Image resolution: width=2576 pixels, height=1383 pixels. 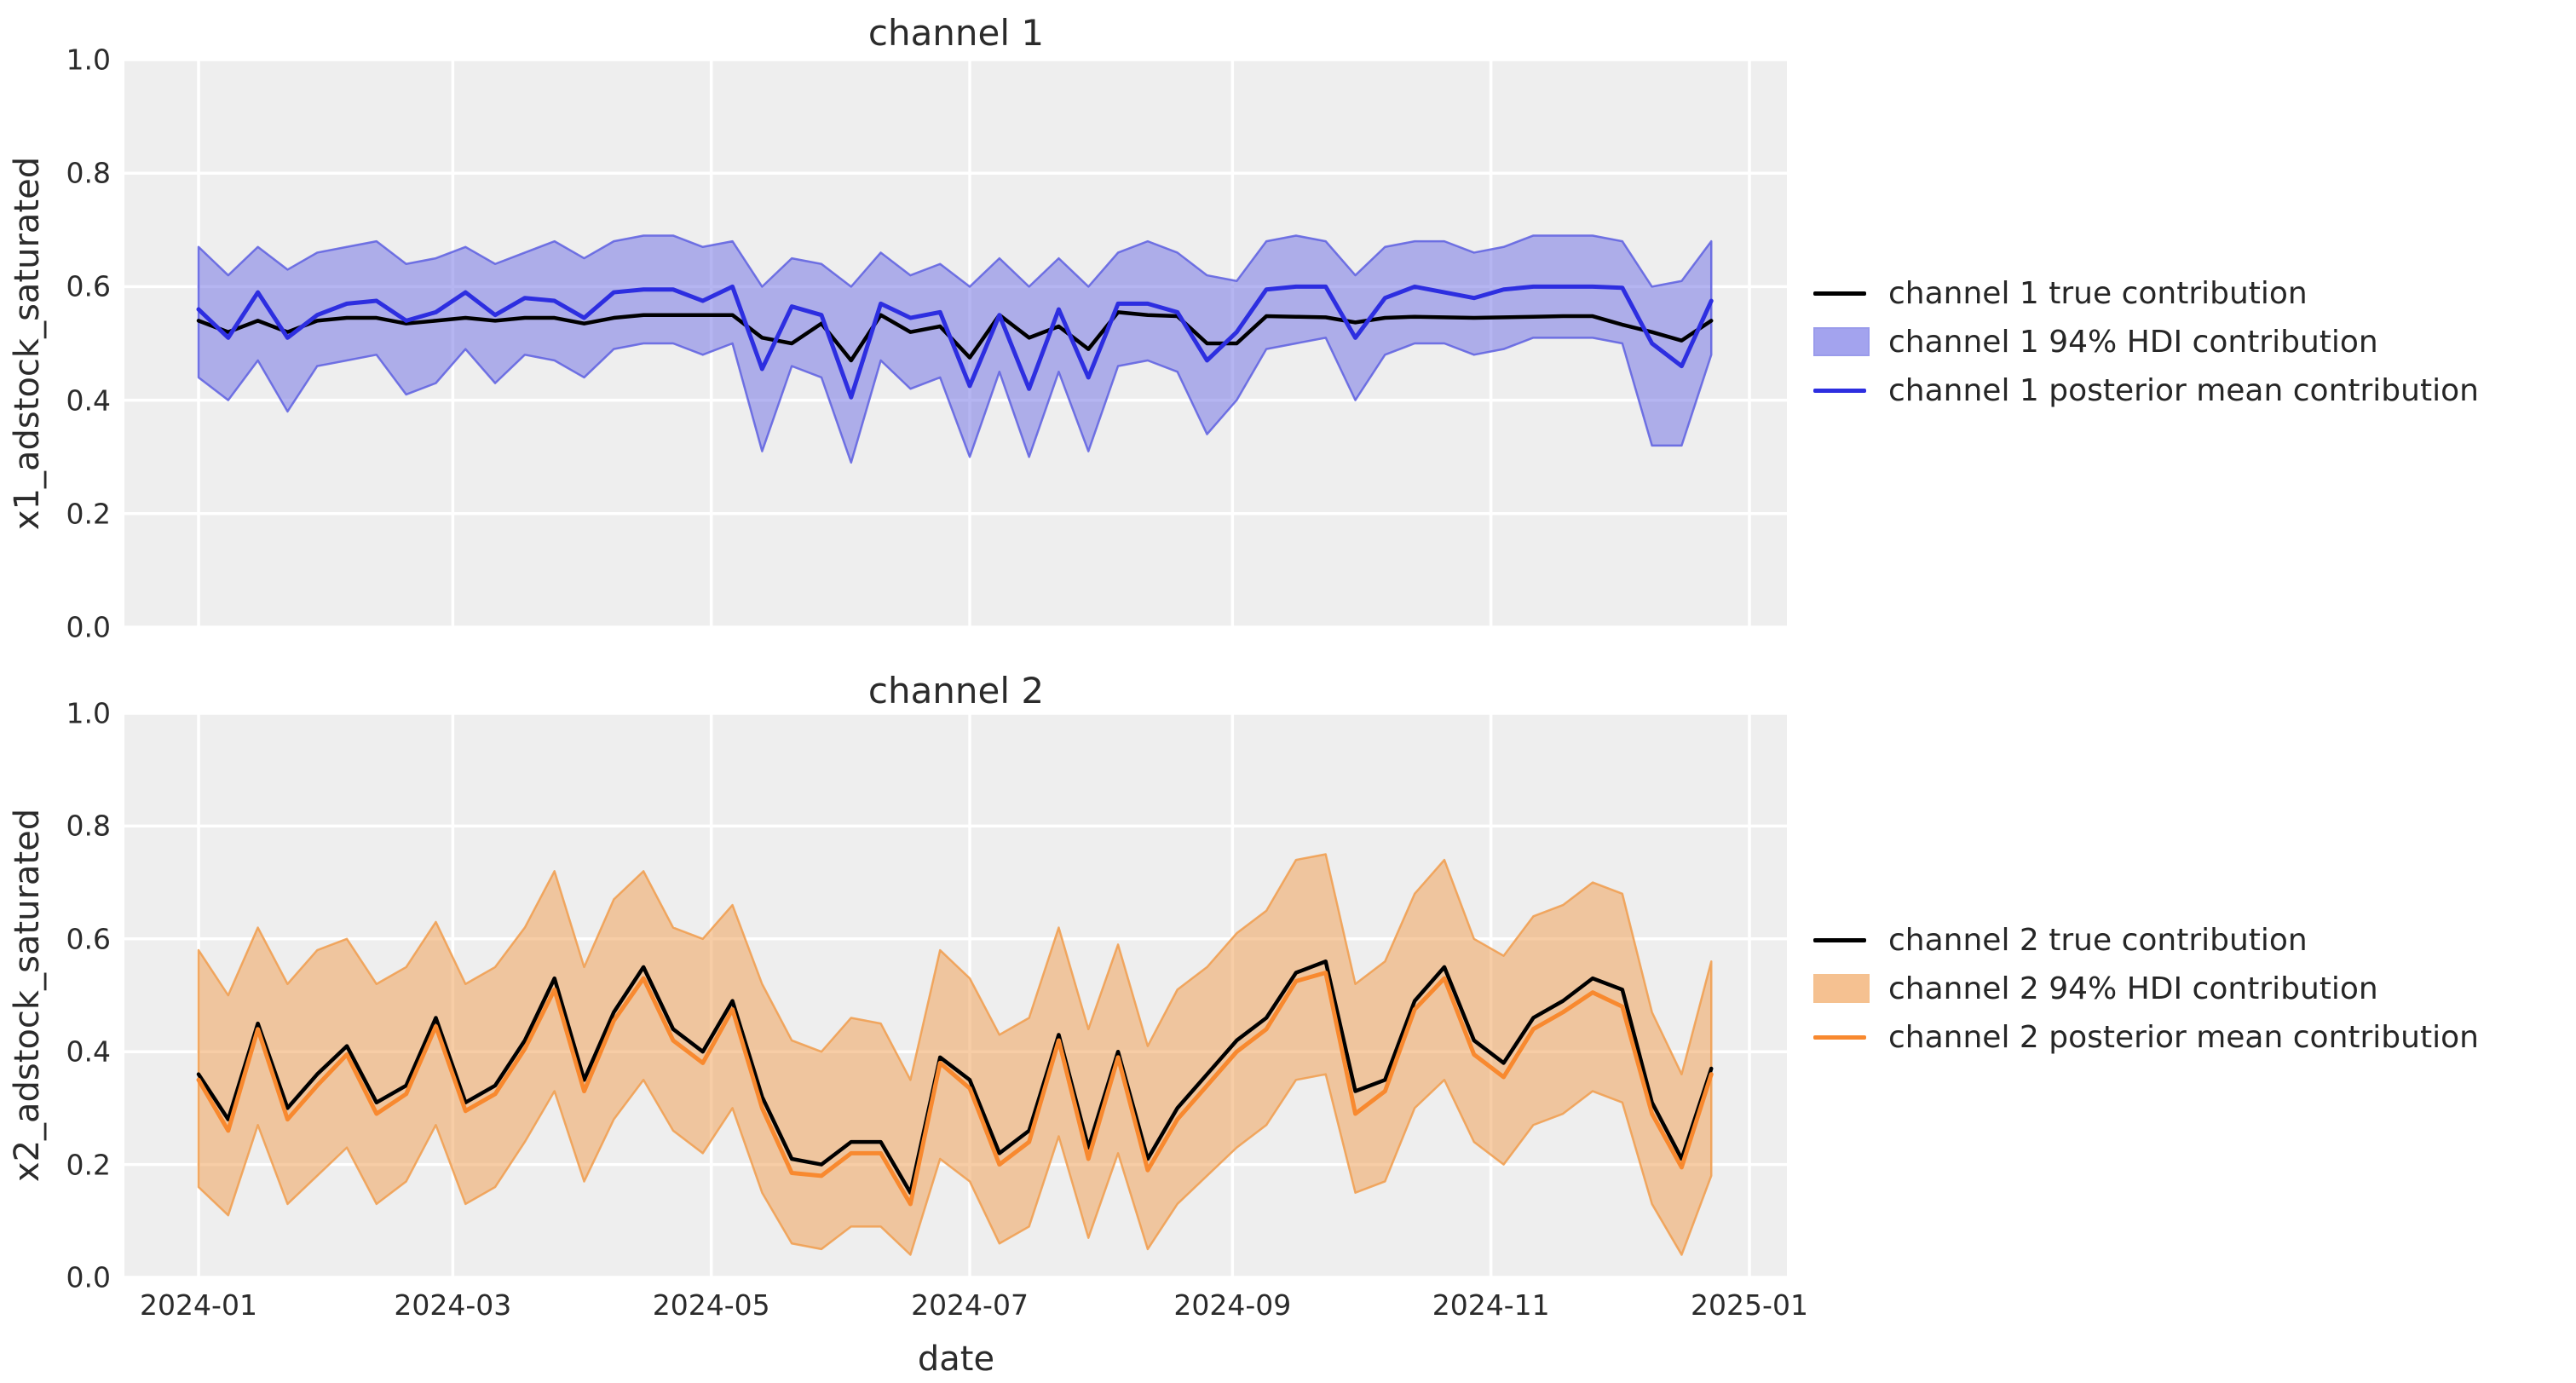 I want to click on legend-item: channel 1 true contribution, so click(x=2146, y=293).